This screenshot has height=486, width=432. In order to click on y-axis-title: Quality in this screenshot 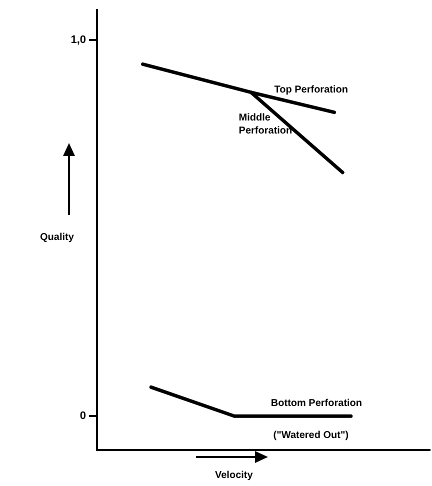, I will do `click(57, 237)`.